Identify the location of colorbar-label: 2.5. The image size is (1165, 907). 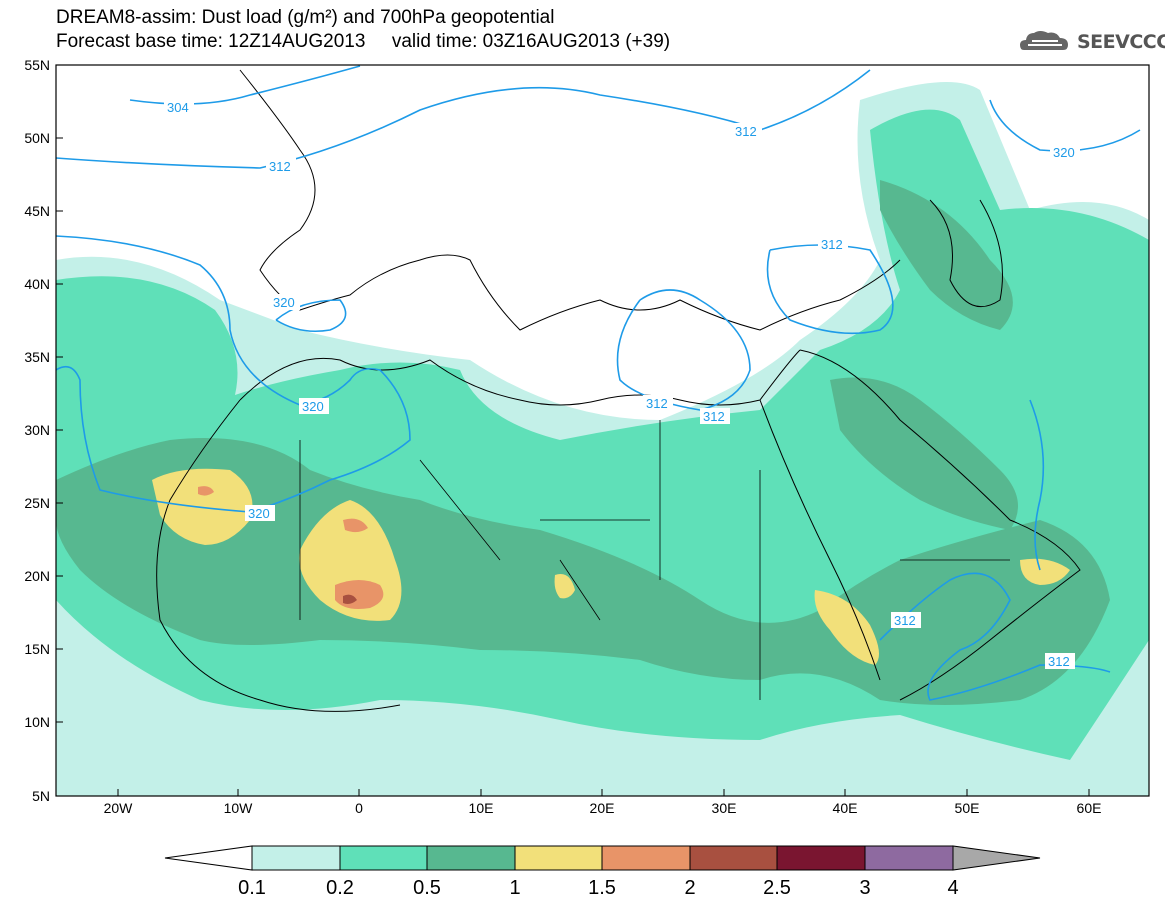
(777, 888).